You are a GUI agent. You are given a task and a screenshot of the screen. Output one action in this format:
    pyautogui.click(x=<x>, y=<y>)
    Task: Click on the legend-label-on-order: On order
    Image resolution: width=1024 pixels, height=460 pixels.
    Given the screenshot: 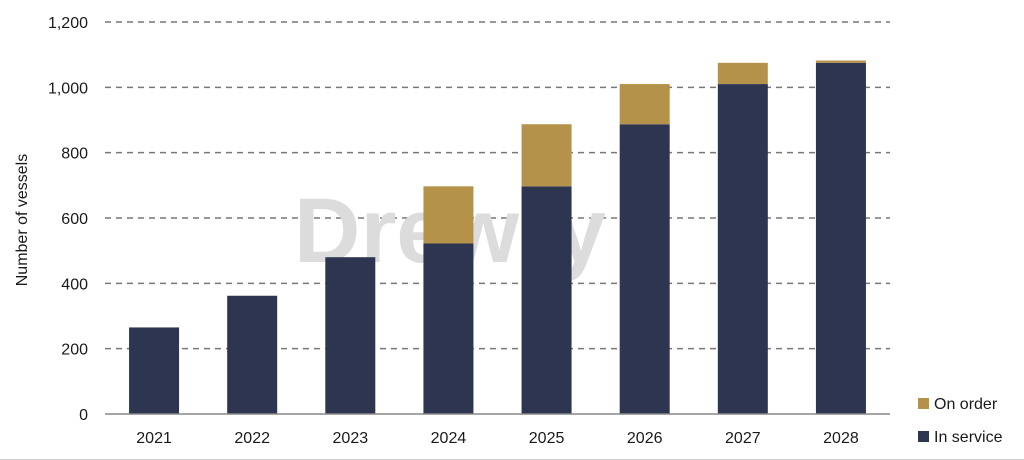 What is the action you would take?
    pyautogui.click(x=966, y=404)
    